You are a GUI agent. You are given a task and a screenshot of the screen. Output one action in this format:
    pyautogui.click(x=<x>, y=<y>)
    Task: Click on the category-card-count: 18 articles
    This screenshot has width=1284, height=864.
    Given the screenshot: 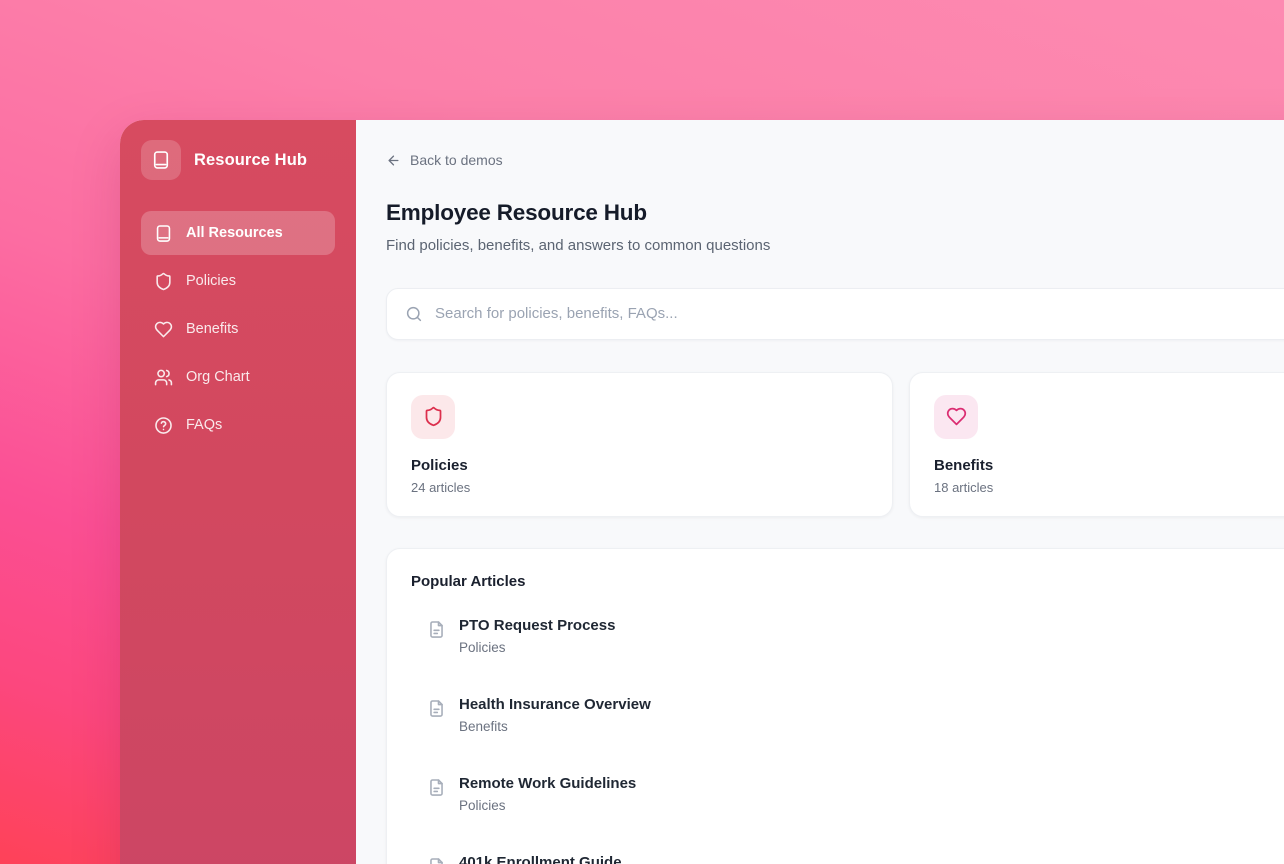 What is the action you would take?
    pyautogui.click(x=964, y=487)
    